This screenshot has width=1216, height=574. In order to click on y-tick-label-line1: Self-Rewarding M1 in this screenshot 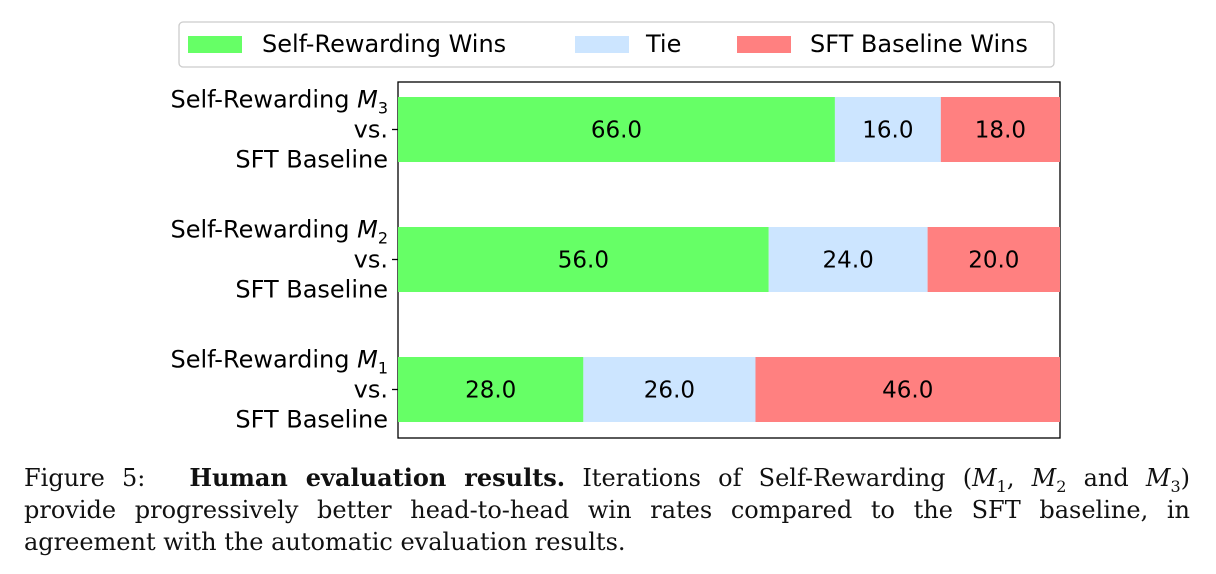, I will do `click(280, 362)`.